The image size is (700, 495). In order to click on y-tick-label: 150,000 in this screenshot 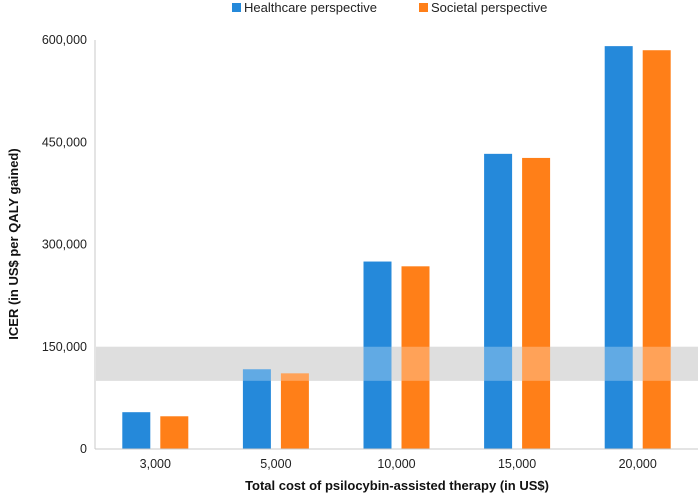, I will do `click(64, 347)`.